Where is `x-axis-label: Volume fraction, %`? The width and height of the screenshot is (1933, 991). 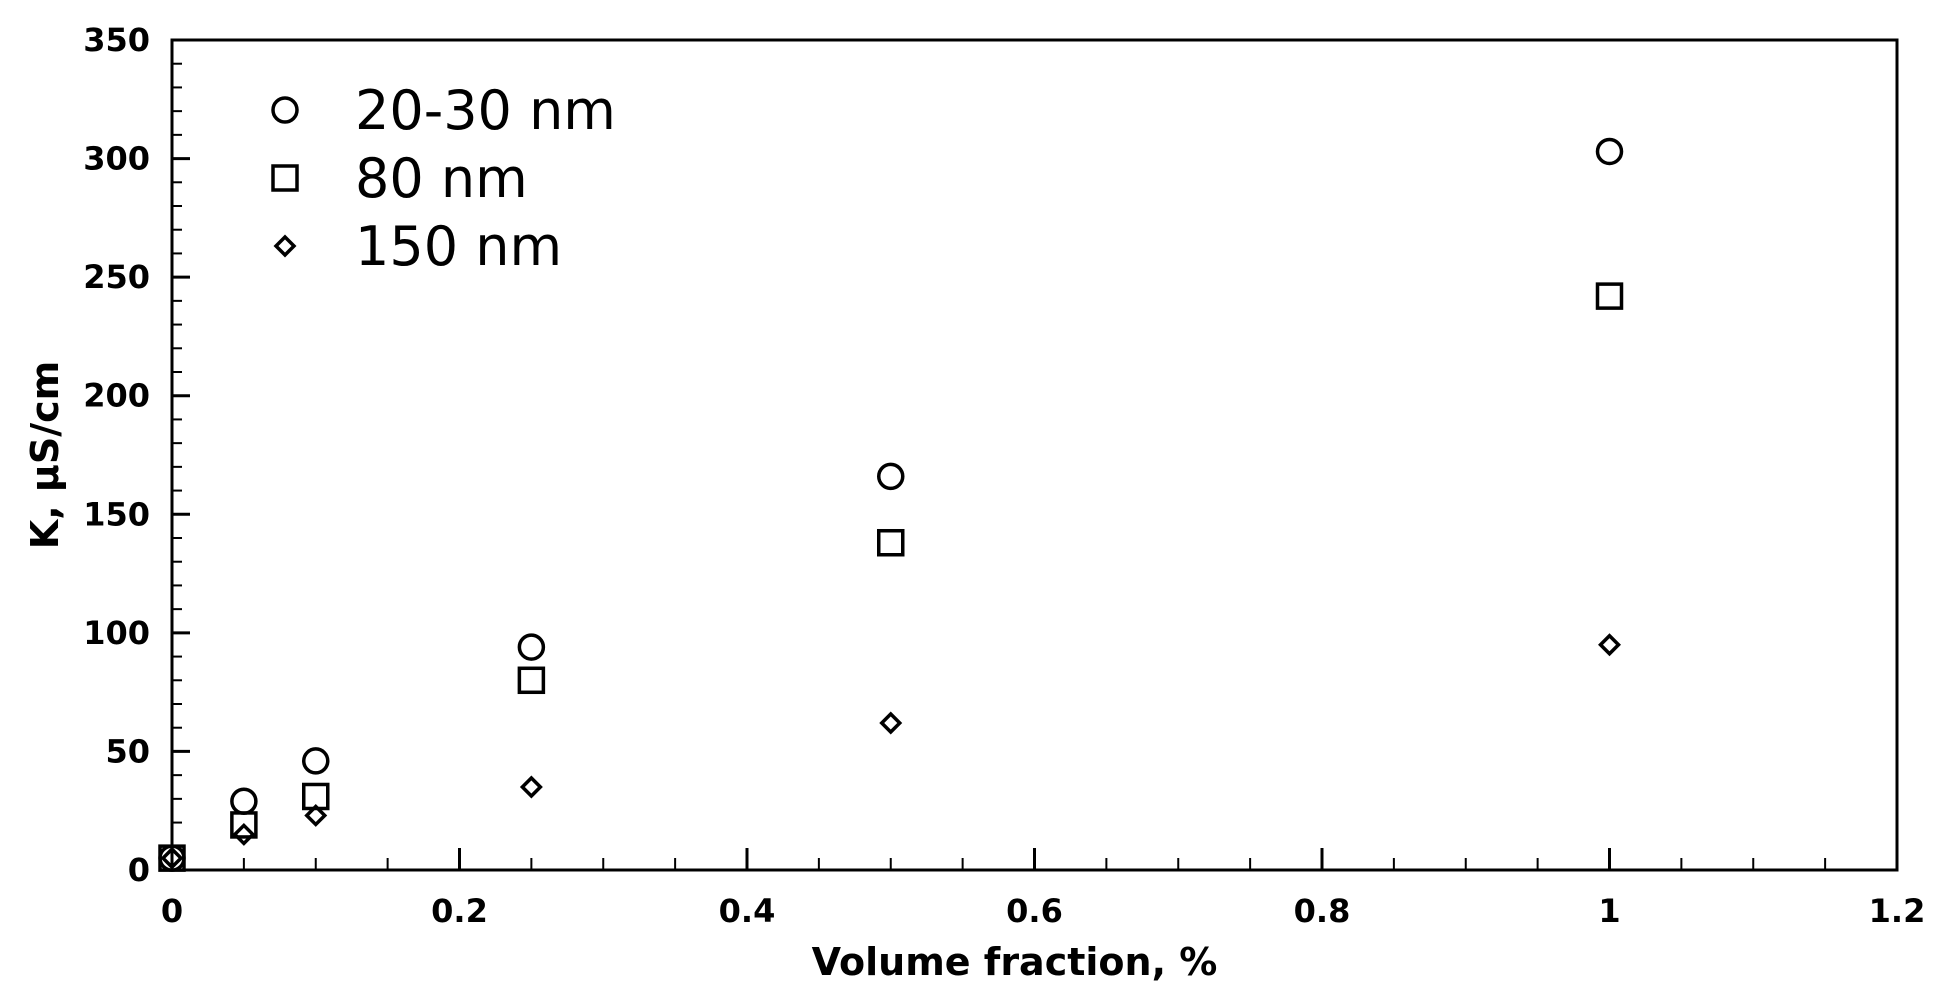
x-axis-label: Volume fraction, % is located at coordinates (1015, 962).